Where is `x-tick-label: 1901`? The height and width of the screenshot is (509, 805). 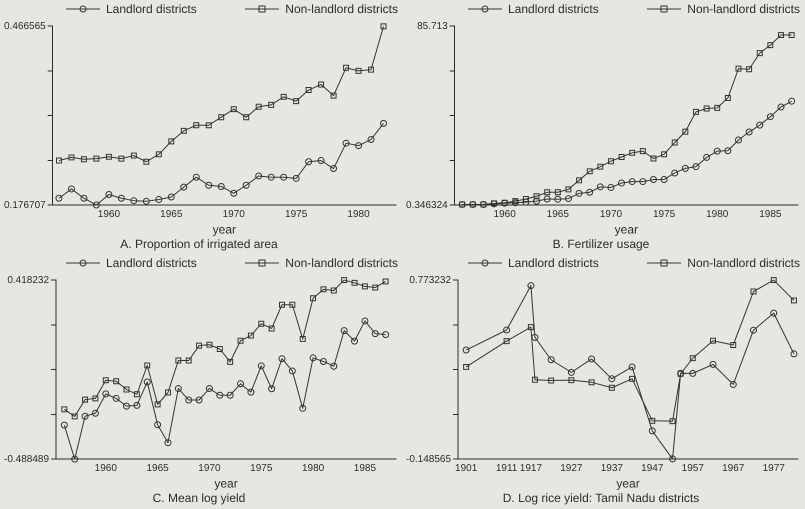
x-tick-label: 1901 is located at coordinates (466, 468).